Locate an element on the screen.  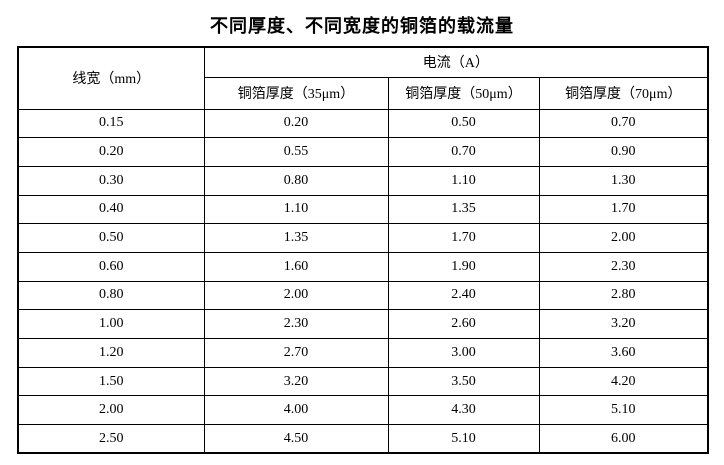
table-row: 2.50 4.50 5.10 6.00 is located at coordinates (363, 439).